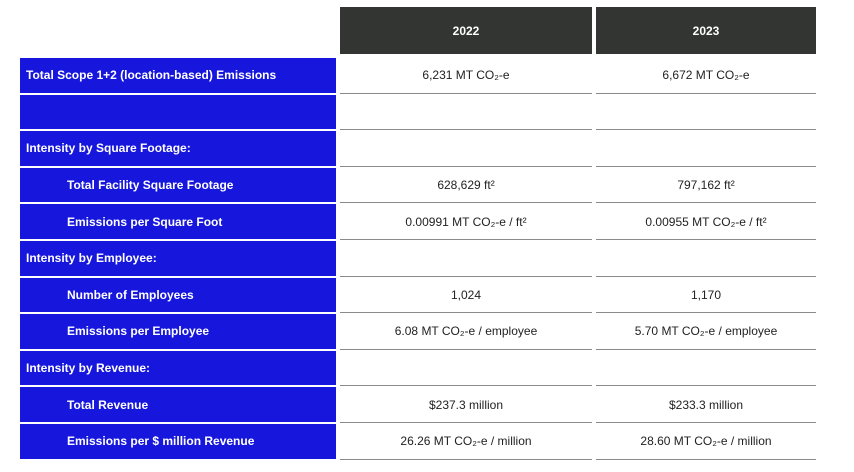 This screenshot has width=854, height=472. Describe the element at coordinates (466, 442) in the screenshot. I see `value-cell: 26.26 MT CO₂-e / million` at that location.